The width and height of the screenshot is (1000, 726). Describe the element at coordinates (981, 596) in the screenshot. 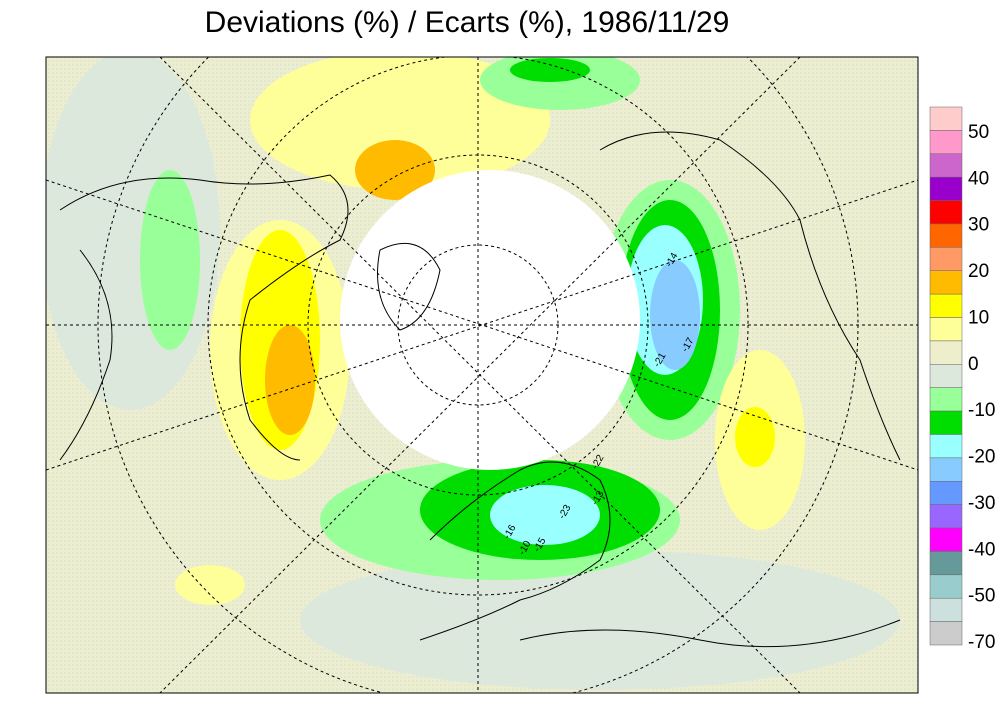

I see `legend-label: -50` at that location.